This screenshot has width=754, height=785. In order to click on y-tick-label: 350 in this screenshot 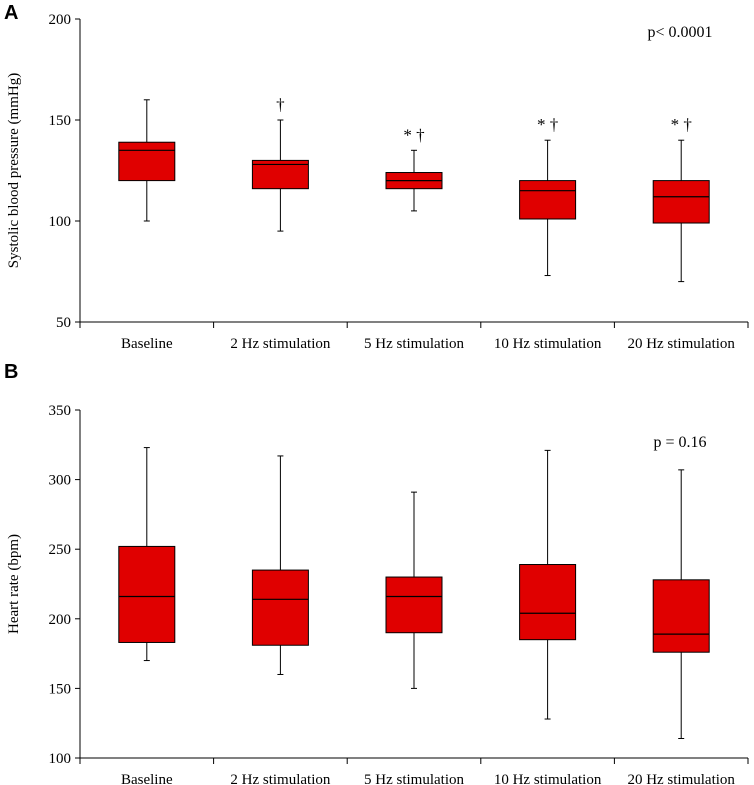, I will do `click(60, 411)`.